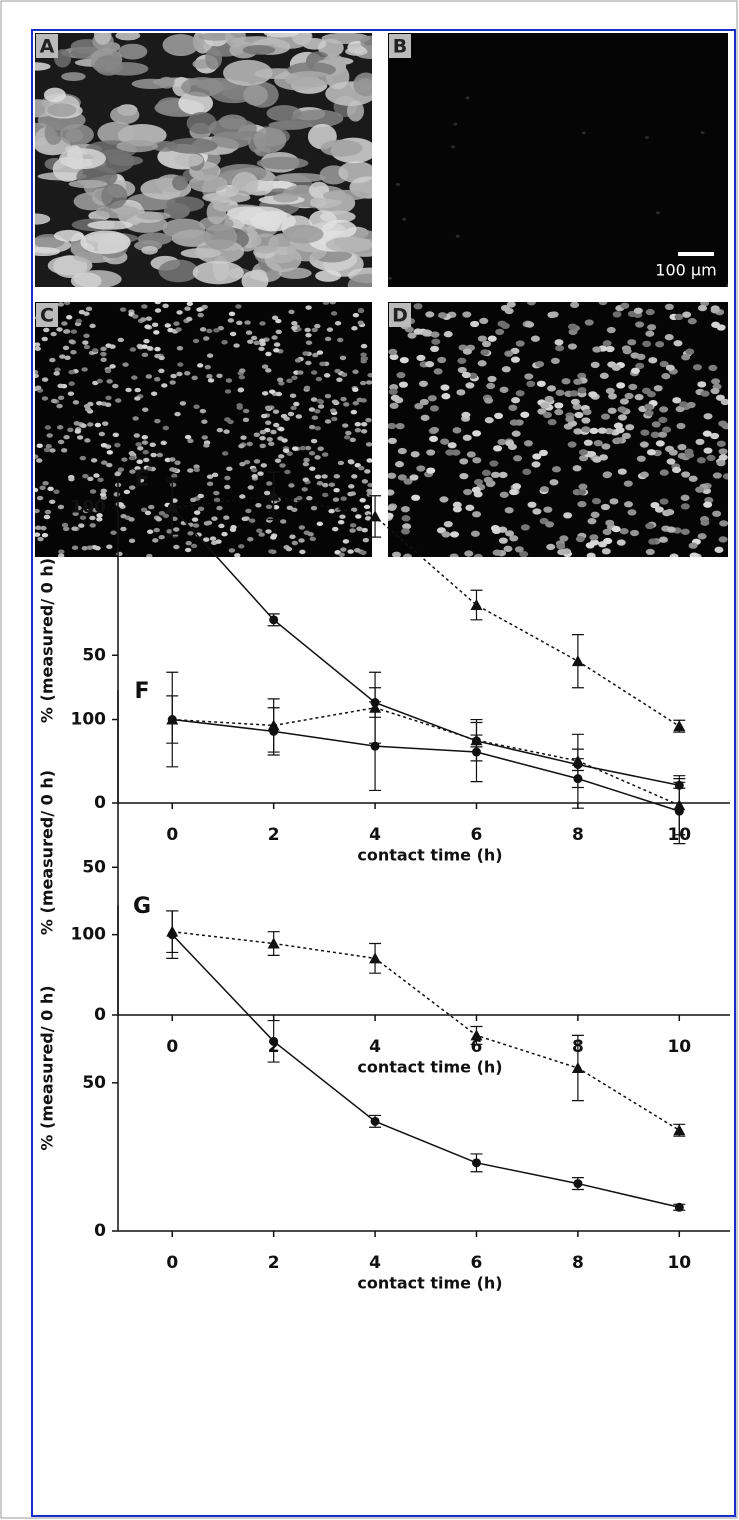 The height and width of the screenshot is (1520, 739). Describe the element at coordinates (400, 316) in the screenshot. I see `panel-label: D` at that location.